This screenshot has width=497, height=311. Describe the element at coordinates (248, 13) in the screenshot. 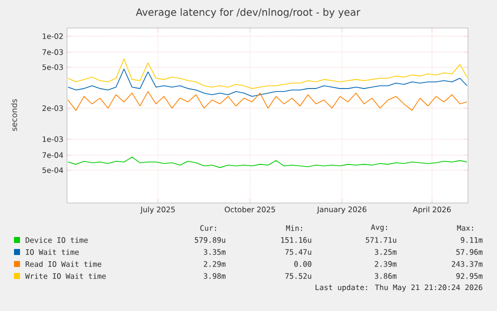

I see `chart-title: Average latency for /dev/nlnog/root - by year` at that location.